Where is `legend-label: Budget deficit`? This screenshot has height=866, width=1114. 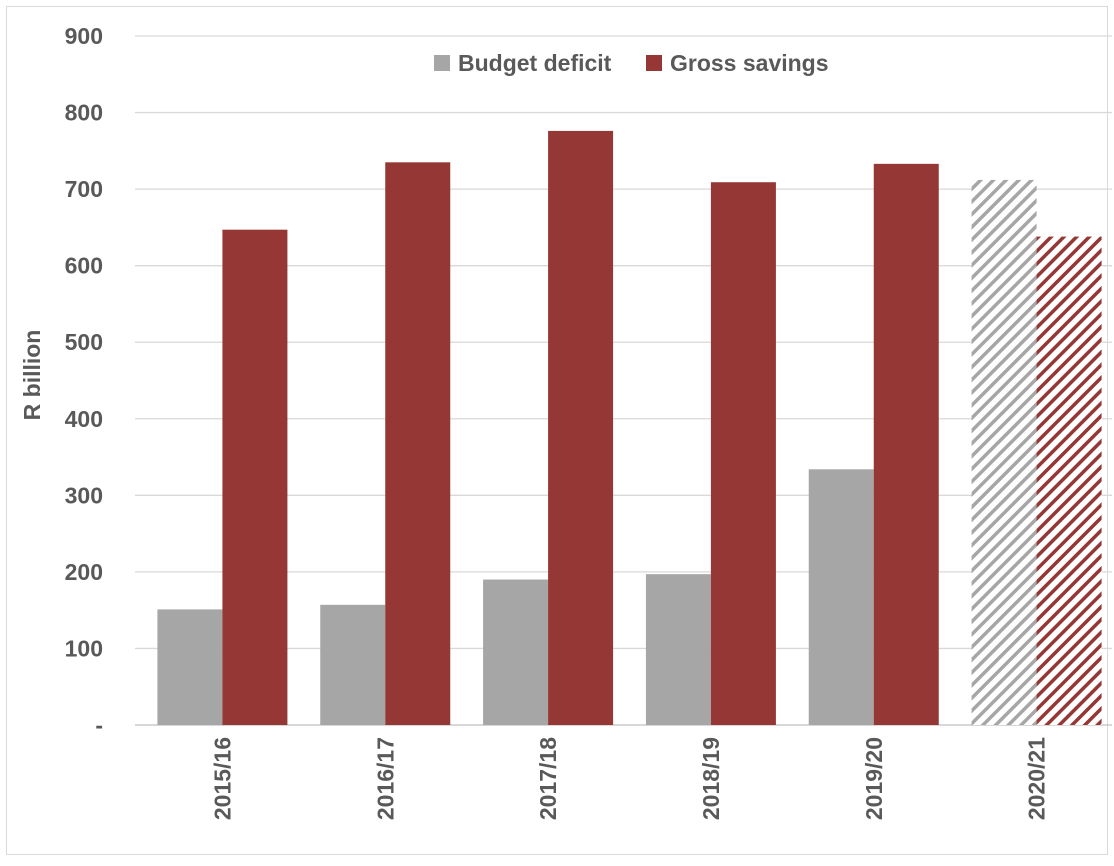 legend-label: Budget deficit is located at coordinates (535, 63).